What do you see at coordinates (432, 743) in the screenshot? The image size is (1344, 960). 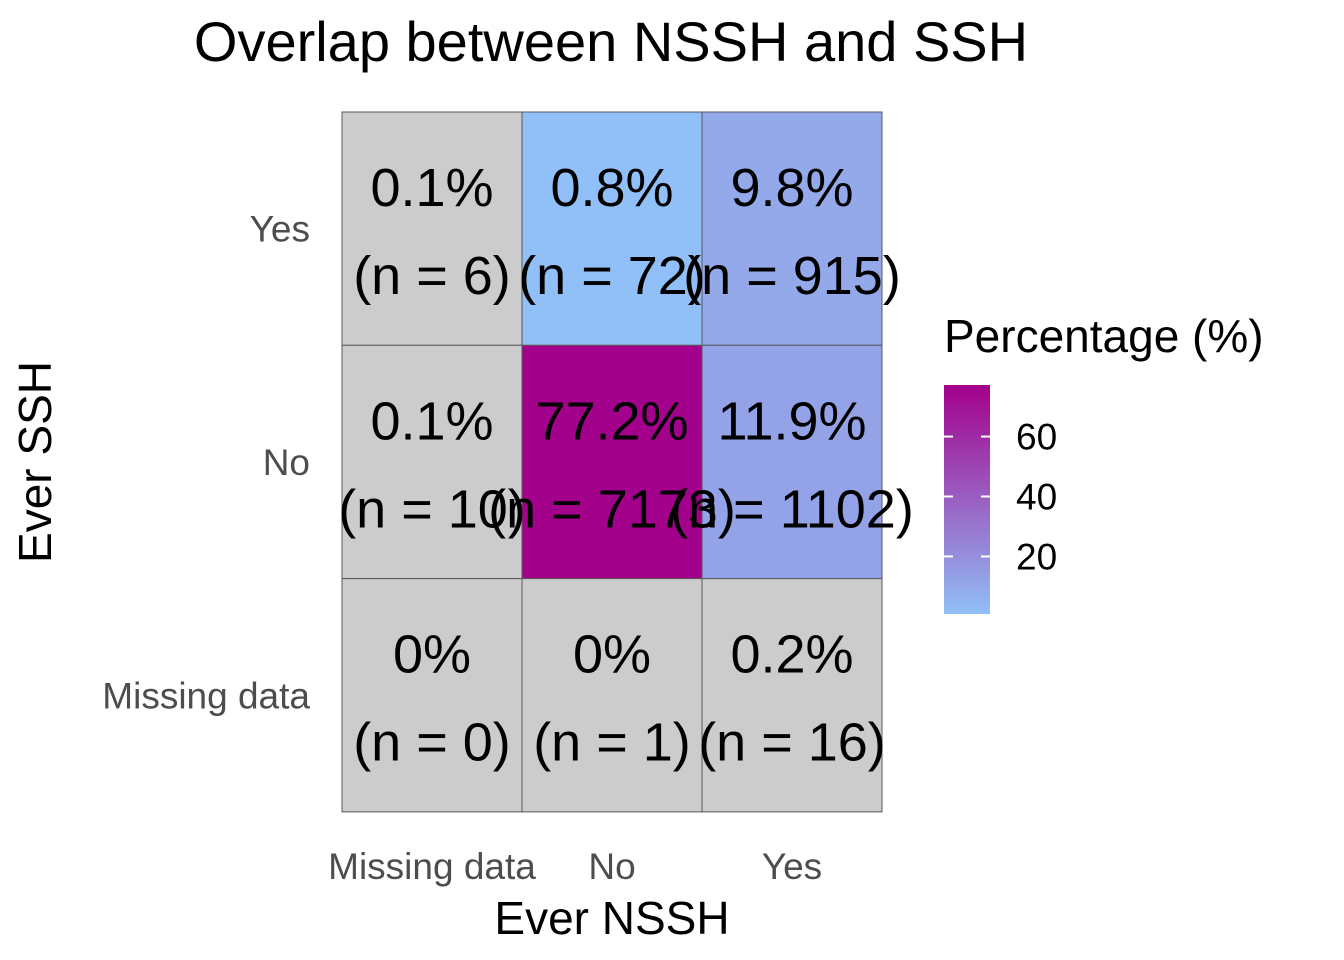 I see `cell-count-label: (n = 0)` at bounding box center [432, 743].